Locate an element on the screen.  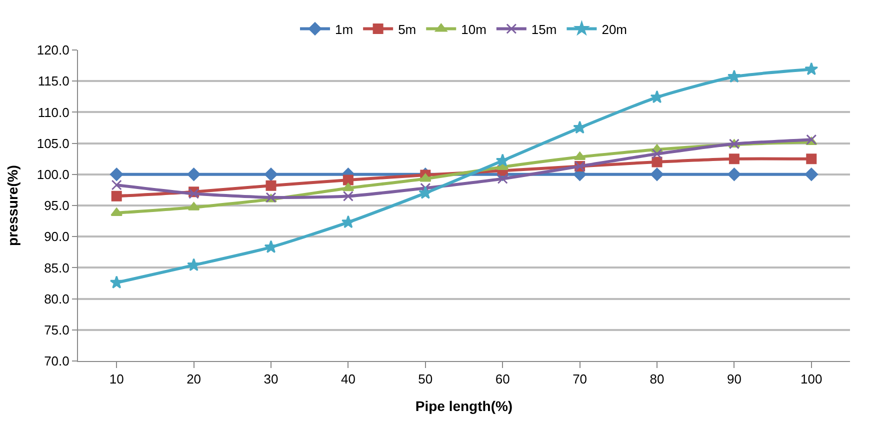
x-tick-label: 70 is located at coordinates (580, 379).